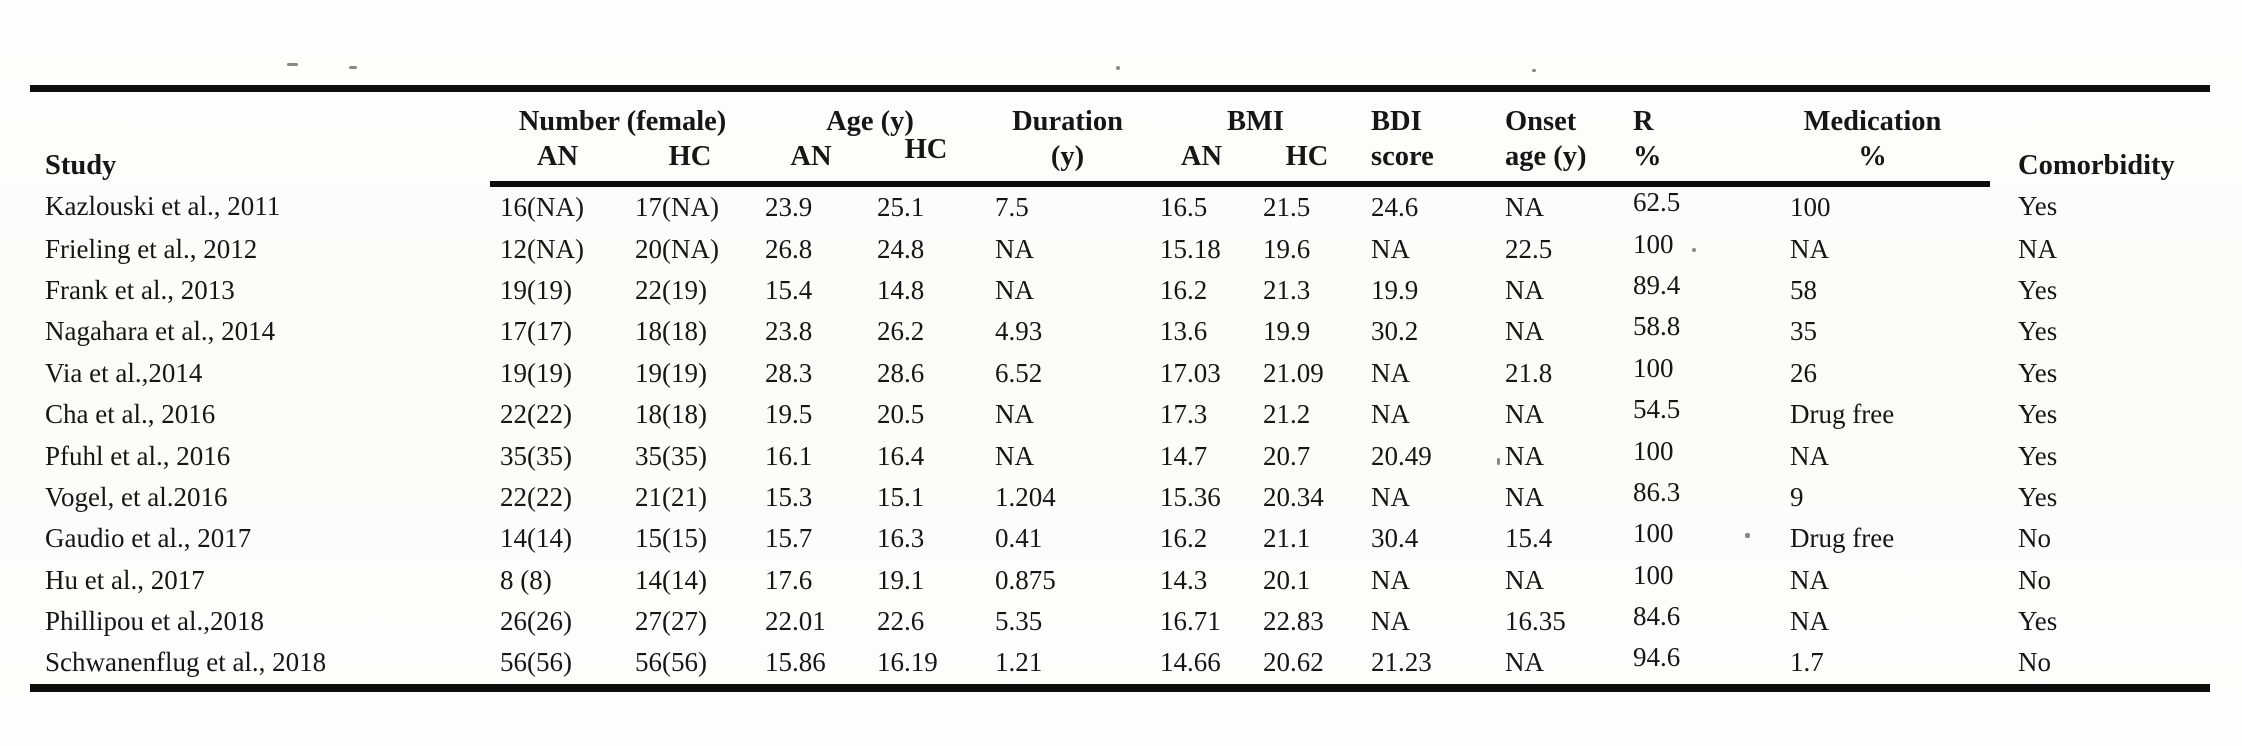 The width and height of the screenshot is (2242, 746). I want to click on value-cell: 20.1, so click(1287, 579).